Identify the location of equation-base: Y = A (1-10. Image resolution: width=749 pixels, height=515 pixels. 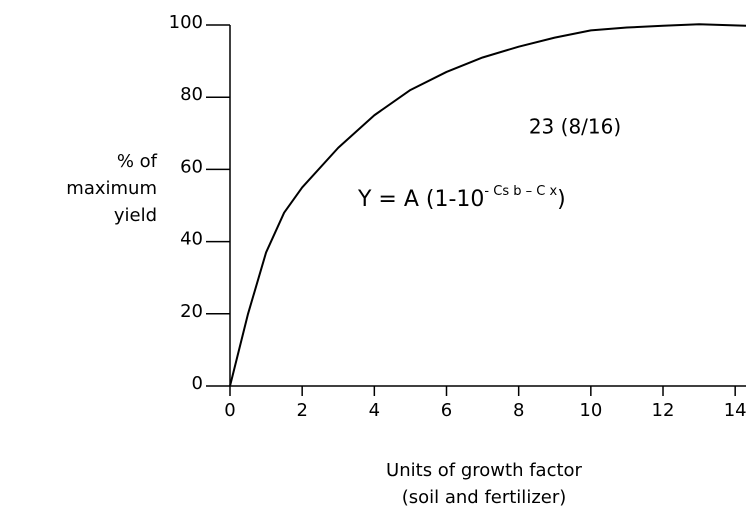
(420, 199).